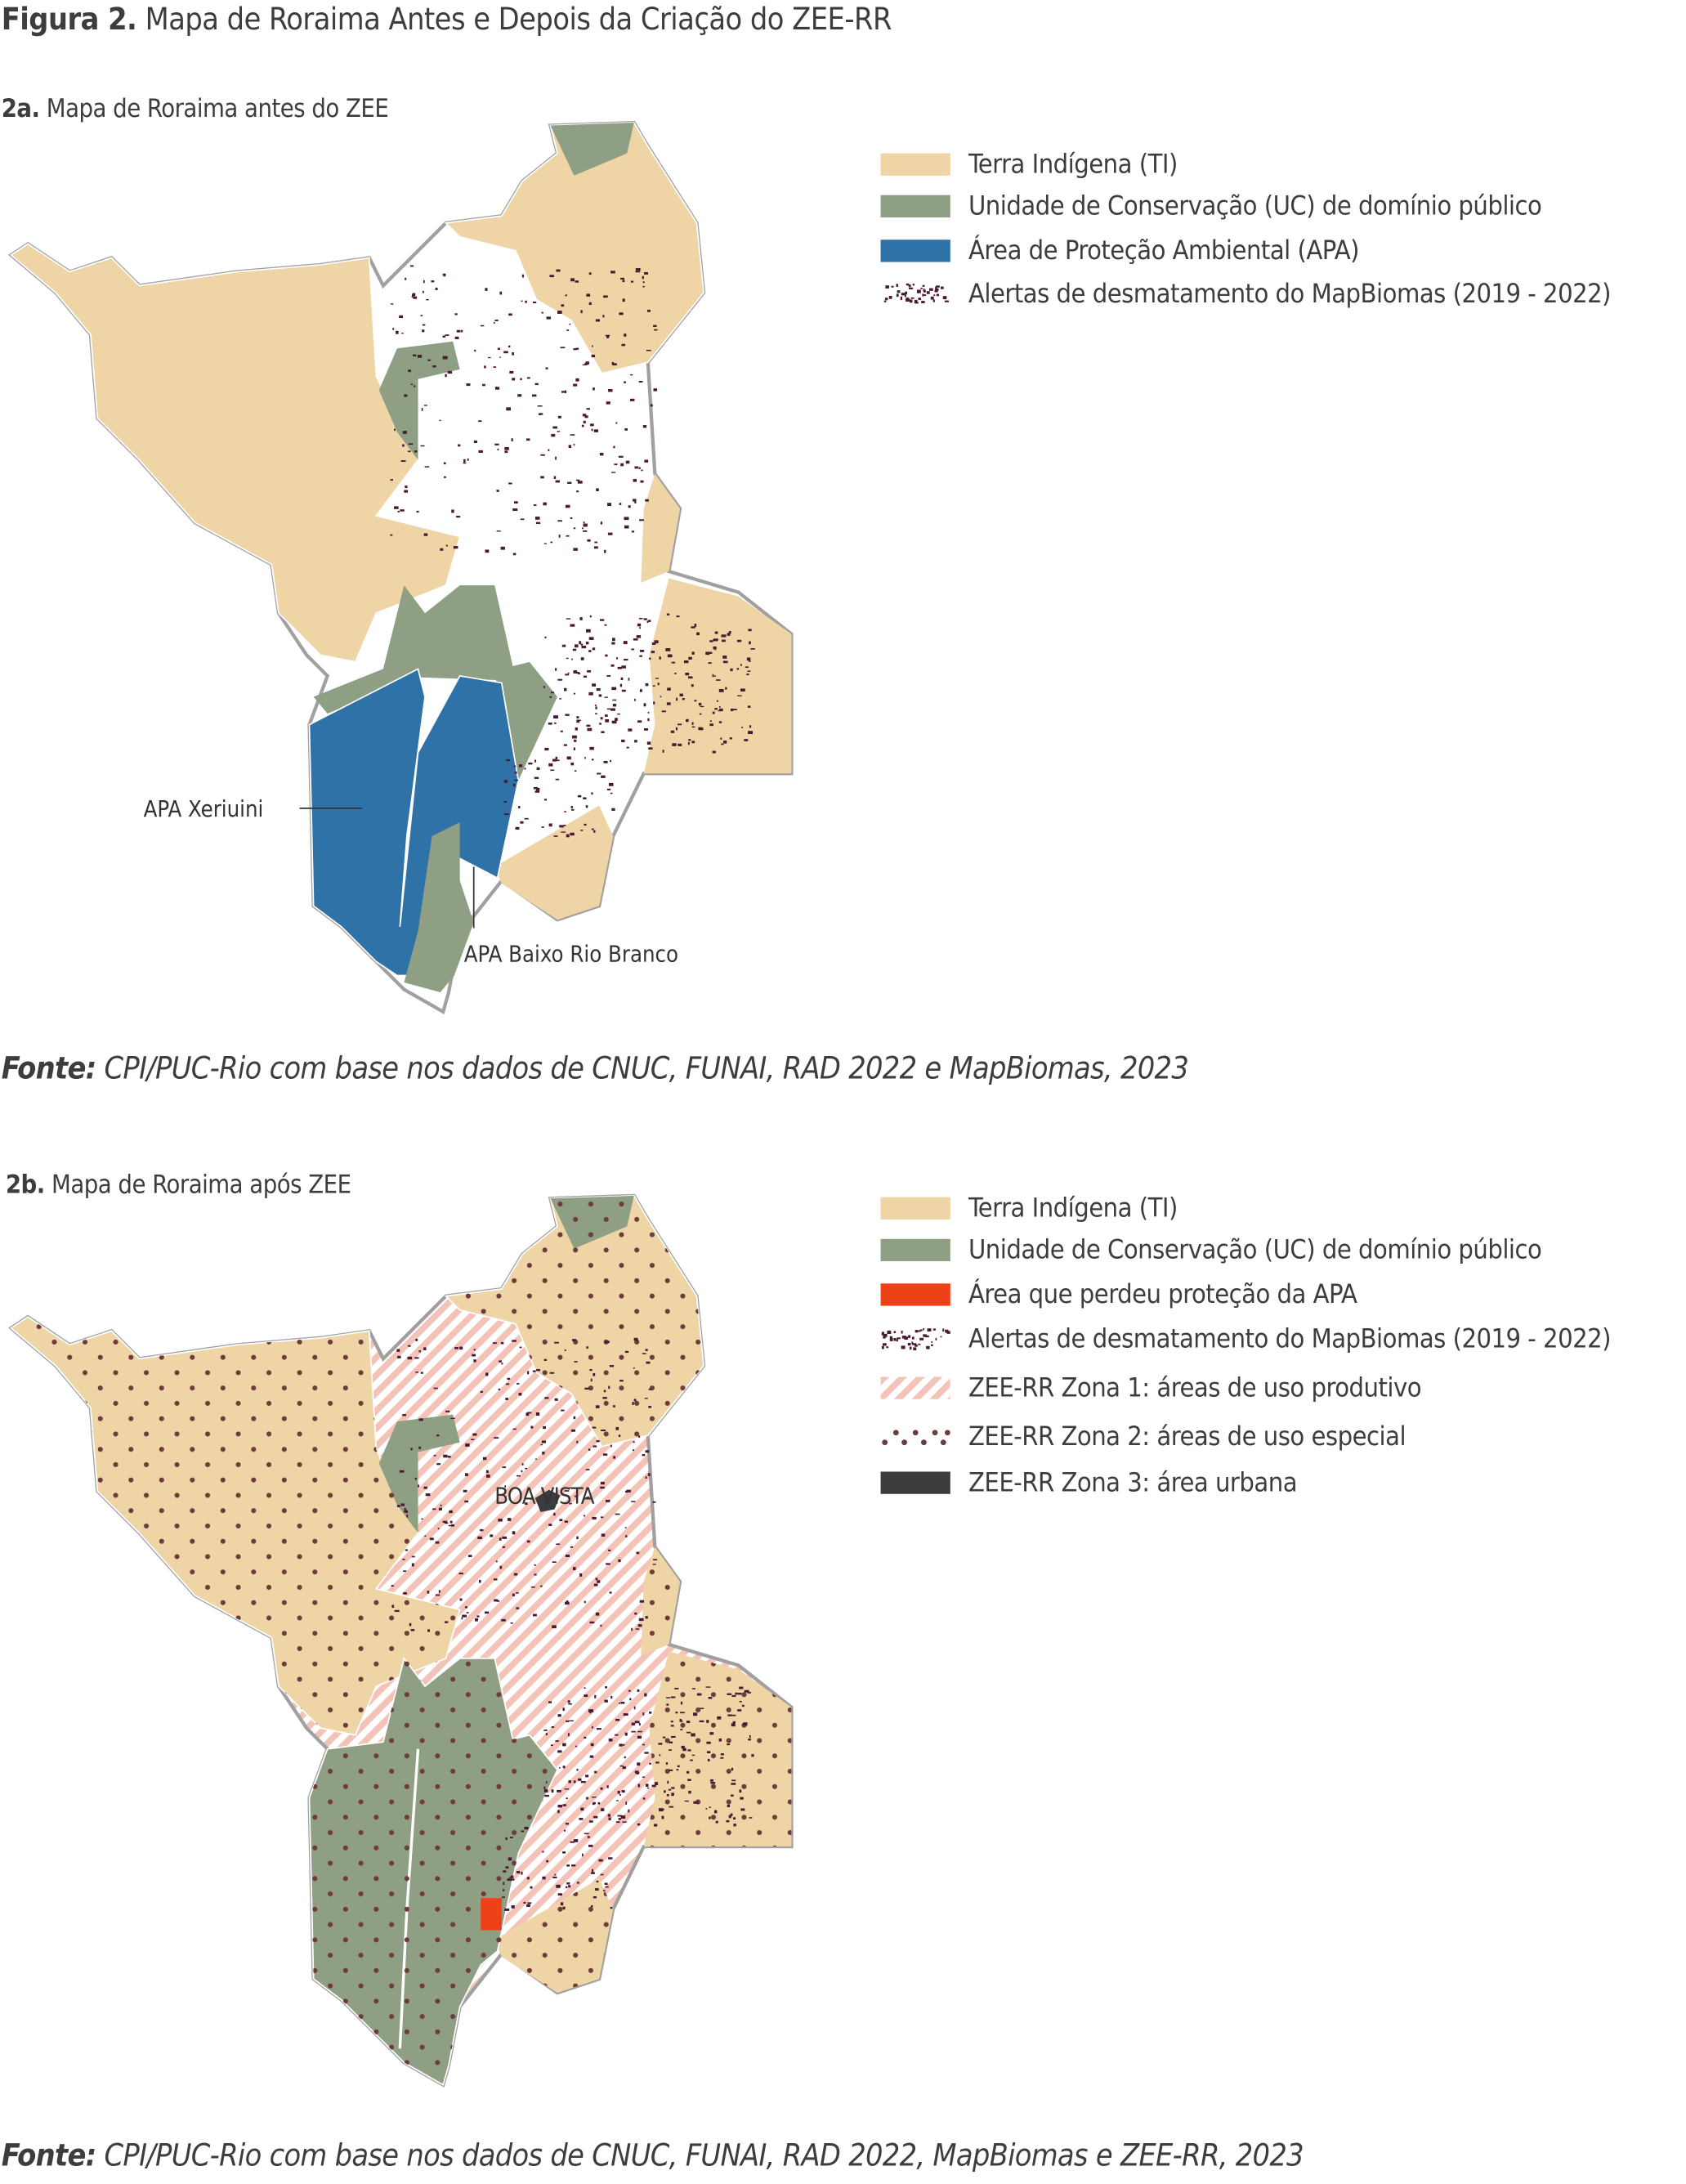 The height and width of the screenshot is (2184, 1686). I want to click on legend-item-zona3: ZEE-RR Zona 3: área urbana, so click(1089, 1482).